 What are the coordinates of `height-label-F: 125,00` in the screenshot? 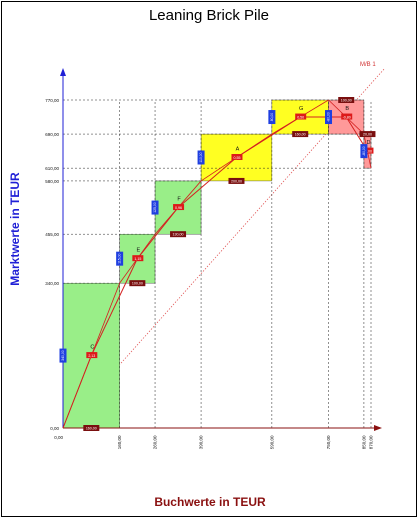 It's located at (155, 207).